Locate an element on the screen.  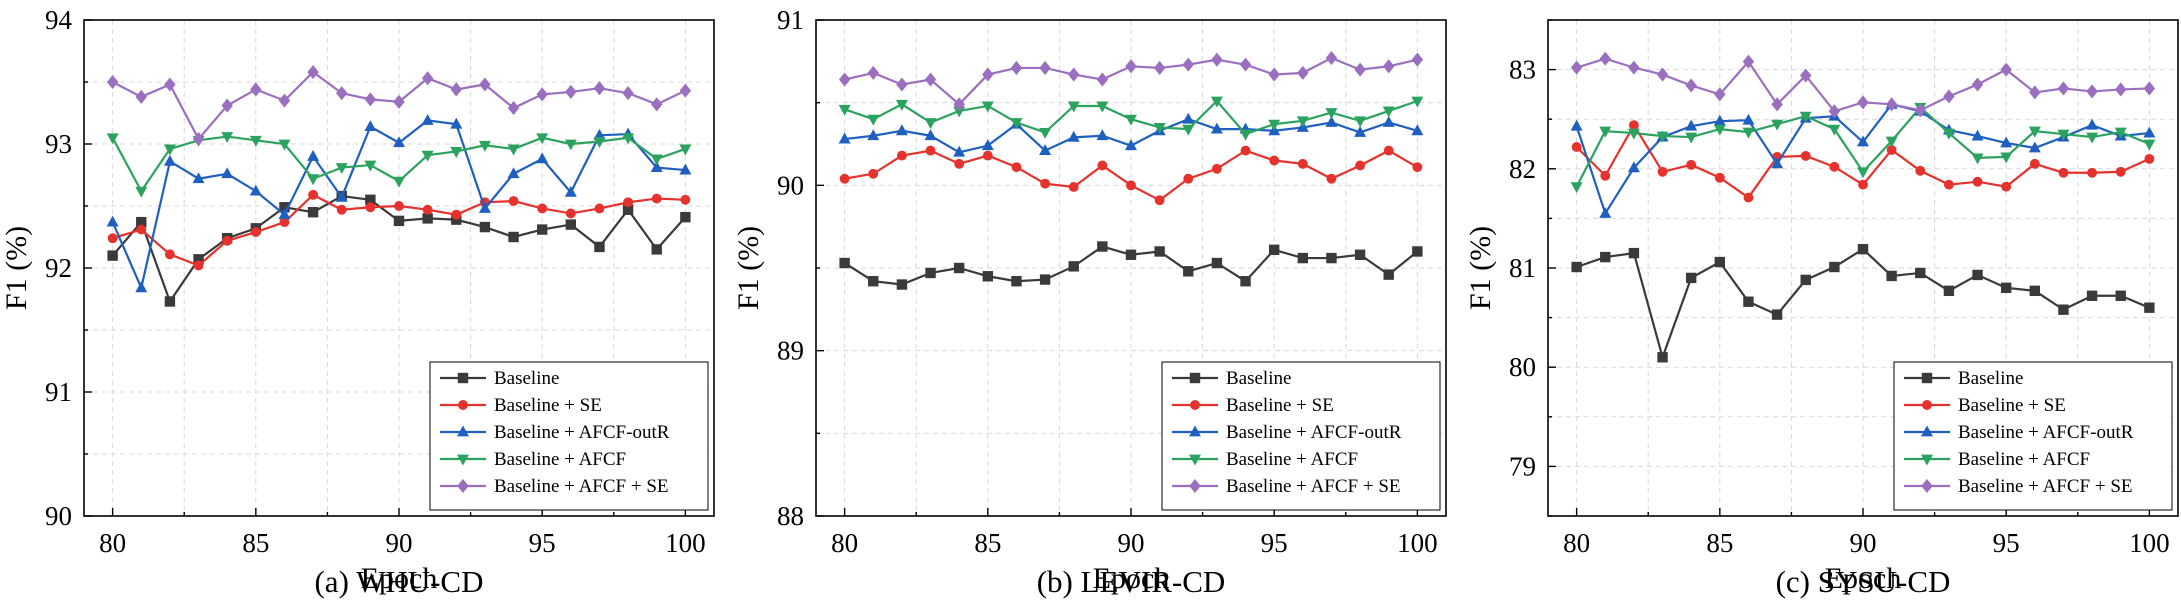
panel-caption: (c) SYSU-CD is located at coordinates (1863, 581).